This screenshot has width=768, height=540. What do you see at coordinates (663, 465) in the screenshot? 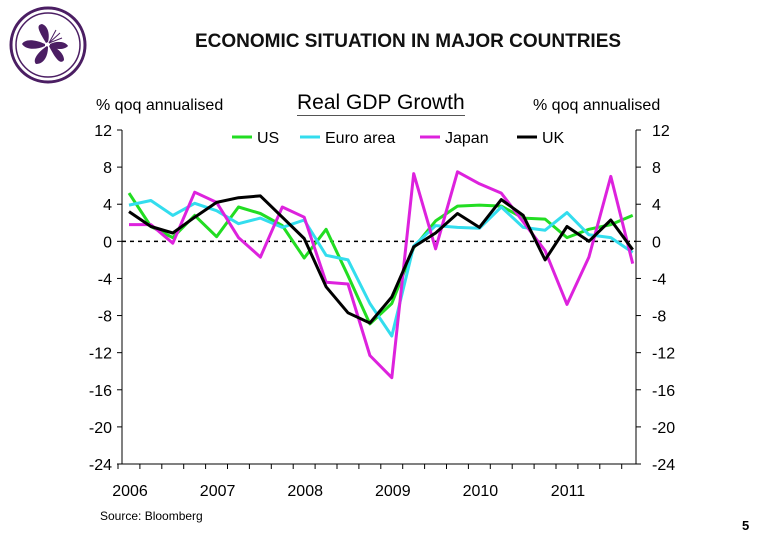
I see `y-tick-label-right: -24` at bounding box center [663, 465].